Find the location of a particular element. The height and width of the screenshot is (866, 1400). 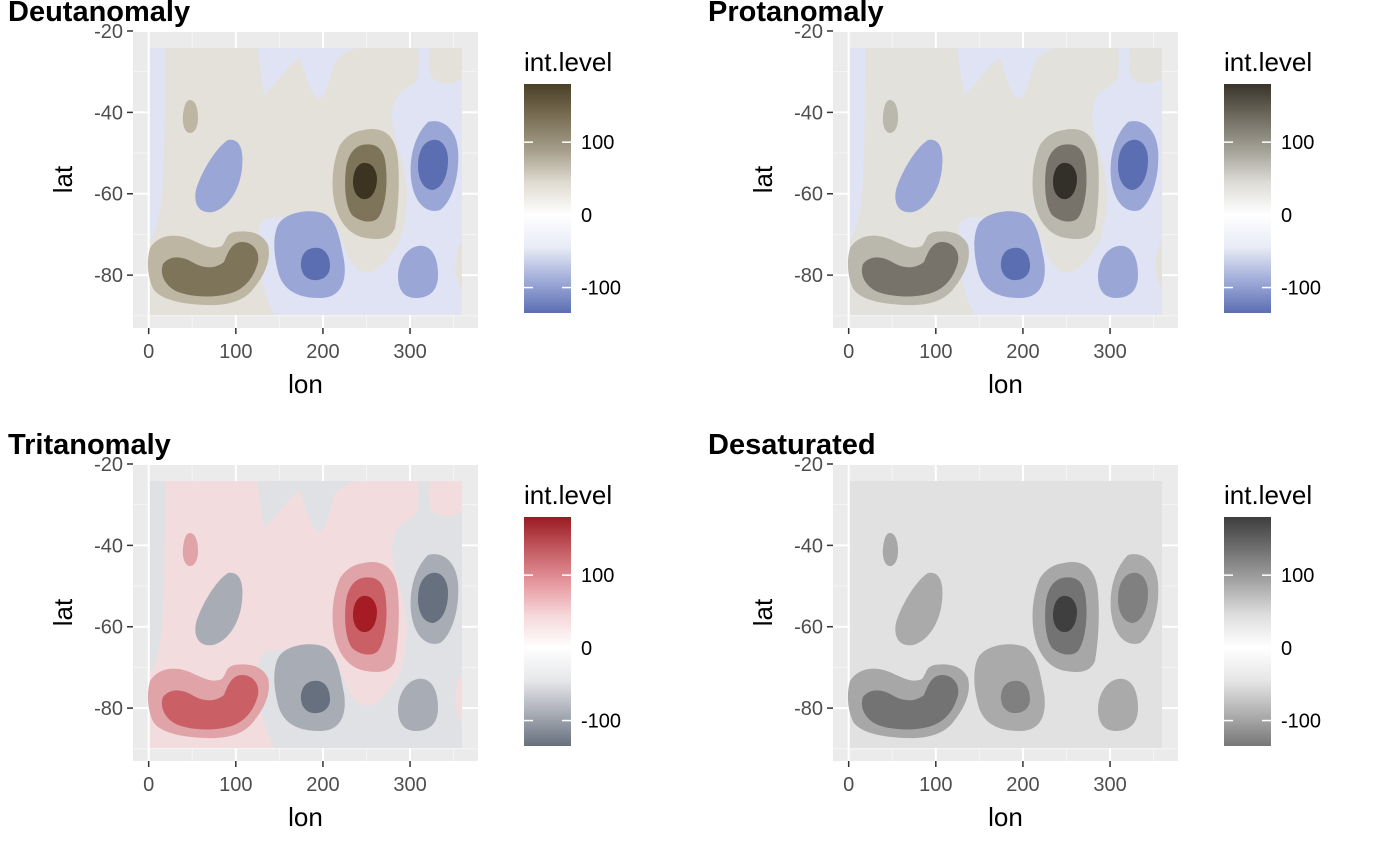

panel-title: Protanomaly is located at coordinates (796, 14).